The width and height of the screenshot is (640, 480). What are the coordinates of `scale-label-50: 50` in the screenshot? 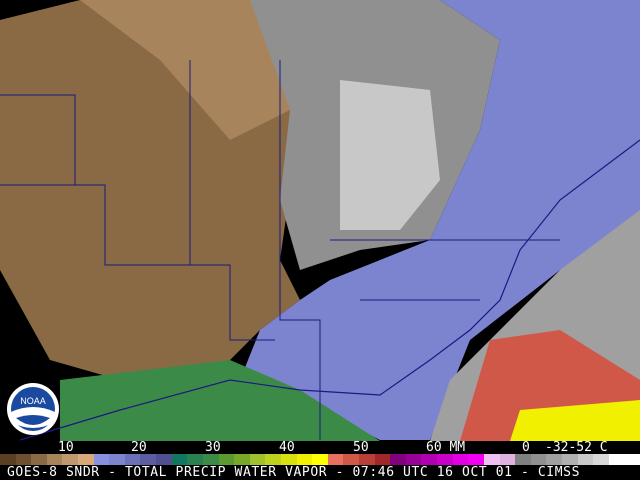 It's located at (361, 447).